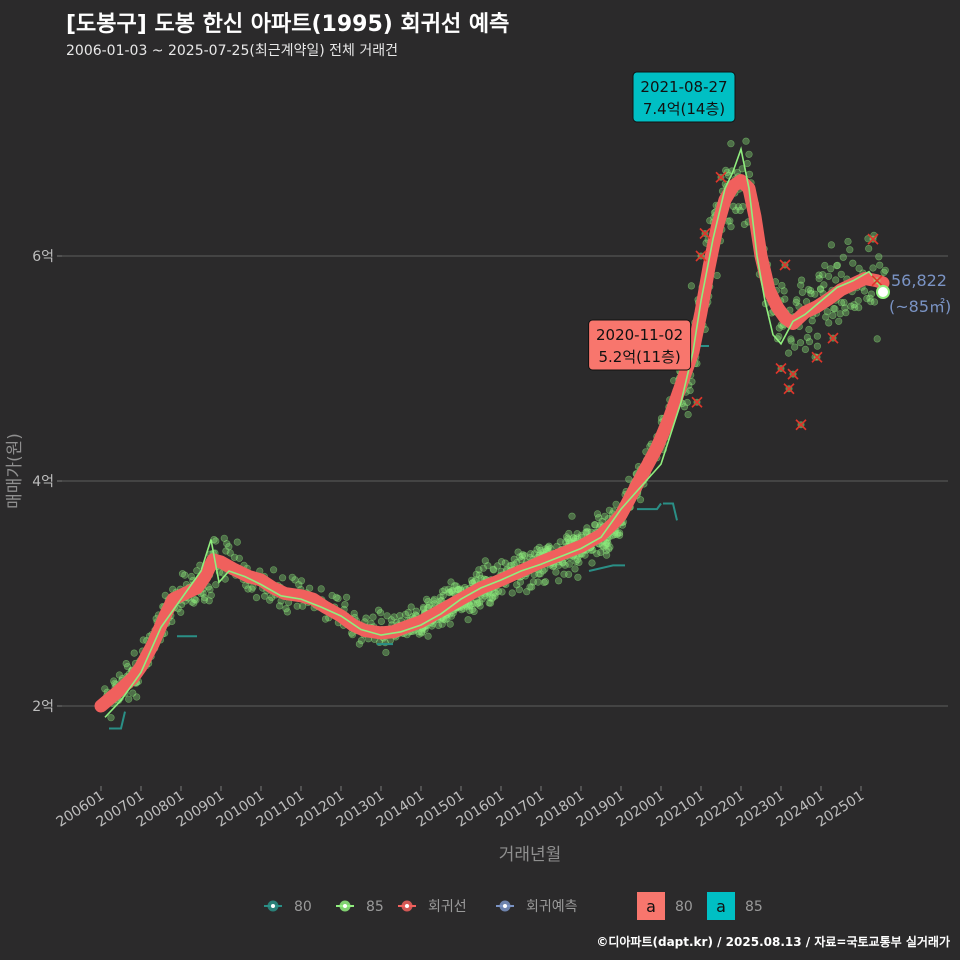 This screenshot has height=960, width=960. Describe the element at coordinates (684, 109) in the screenshot. I see `annotation-price: 7.4억(14층)` at that location.